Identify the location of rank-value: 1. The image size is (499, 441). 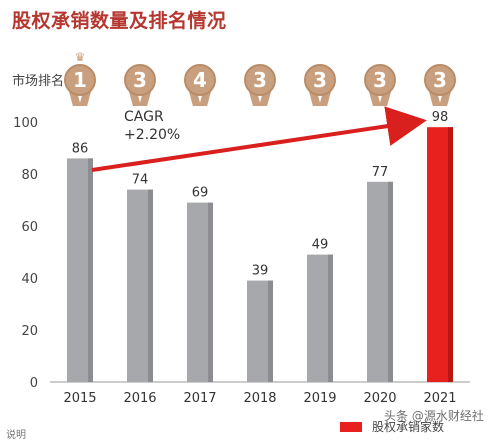
(80, 80).